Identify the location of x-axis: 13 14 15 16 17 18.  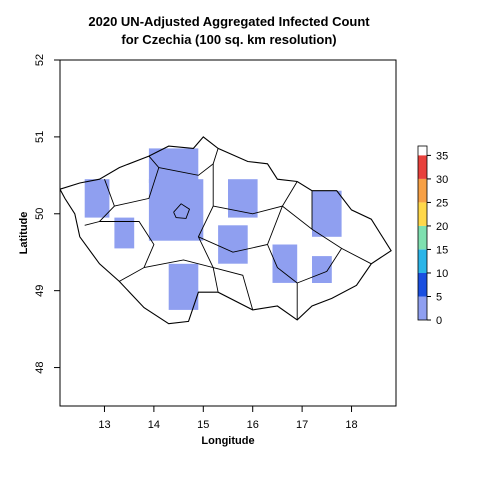
(228, 418).